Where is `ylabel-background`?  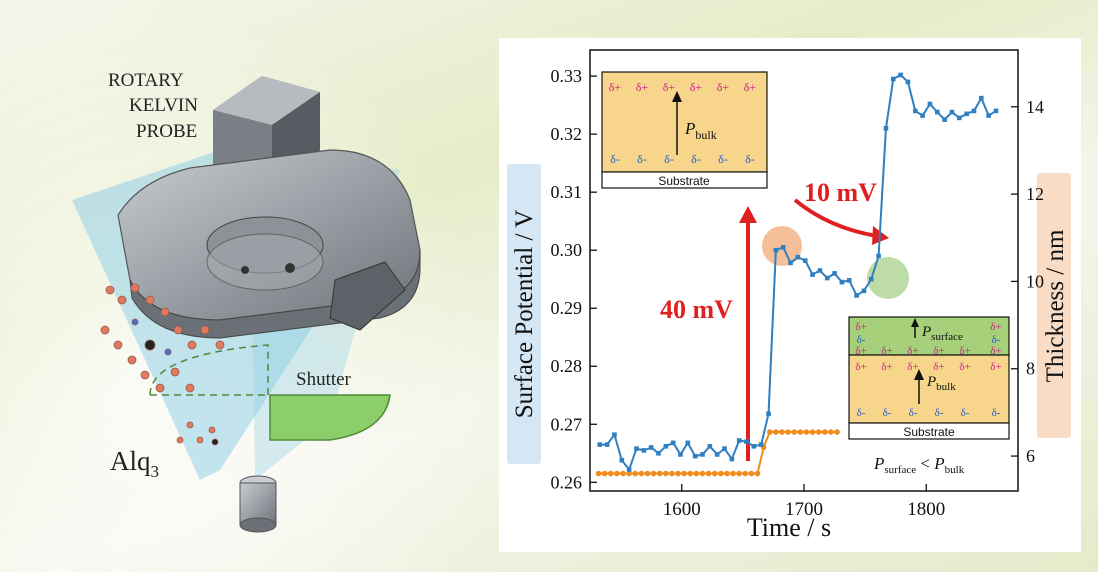
ylabel-background is located at coordinates (524, 314).